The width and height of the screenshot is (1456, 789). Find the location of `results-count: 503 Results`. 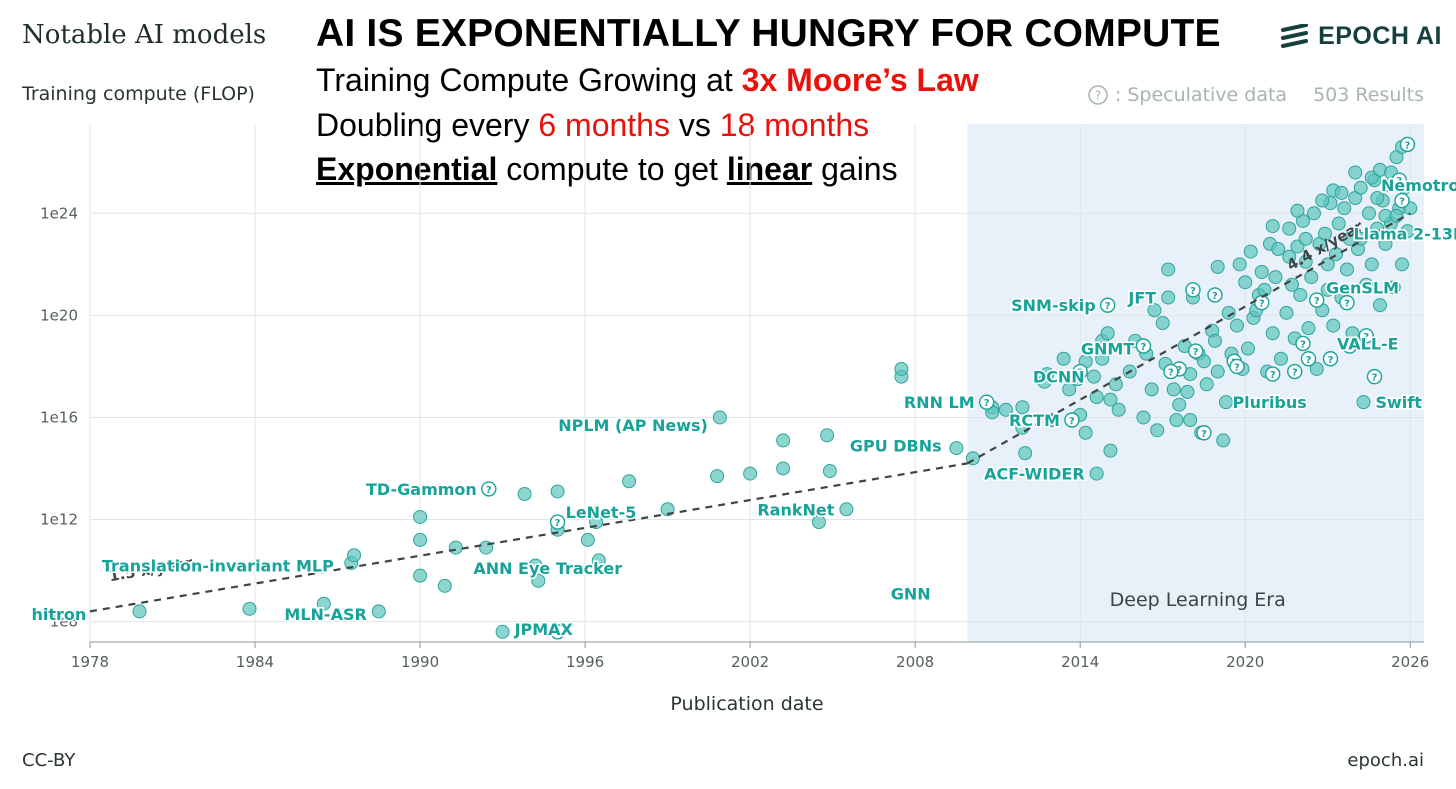

results-count: 503 Results is located at coordinates (1368, 95).